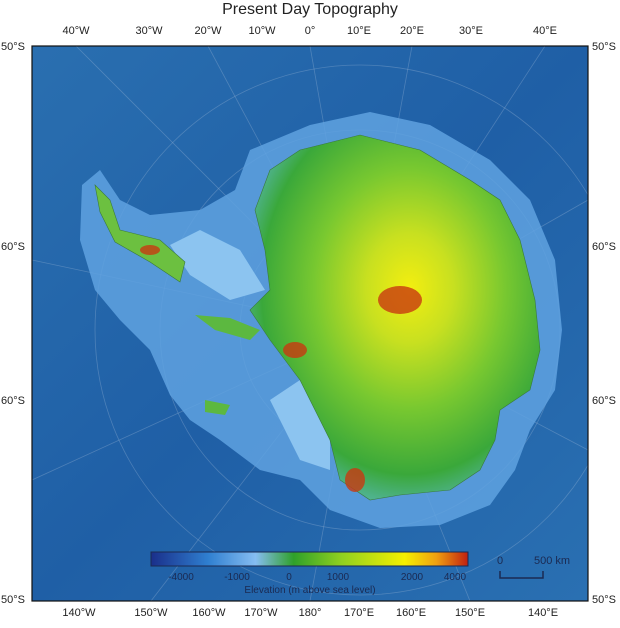 This screenshot has width=620, height=628. Describe the element at coordinates (181, 577) in the screenshot. I see `colorbar-tick: -4000` at that location.